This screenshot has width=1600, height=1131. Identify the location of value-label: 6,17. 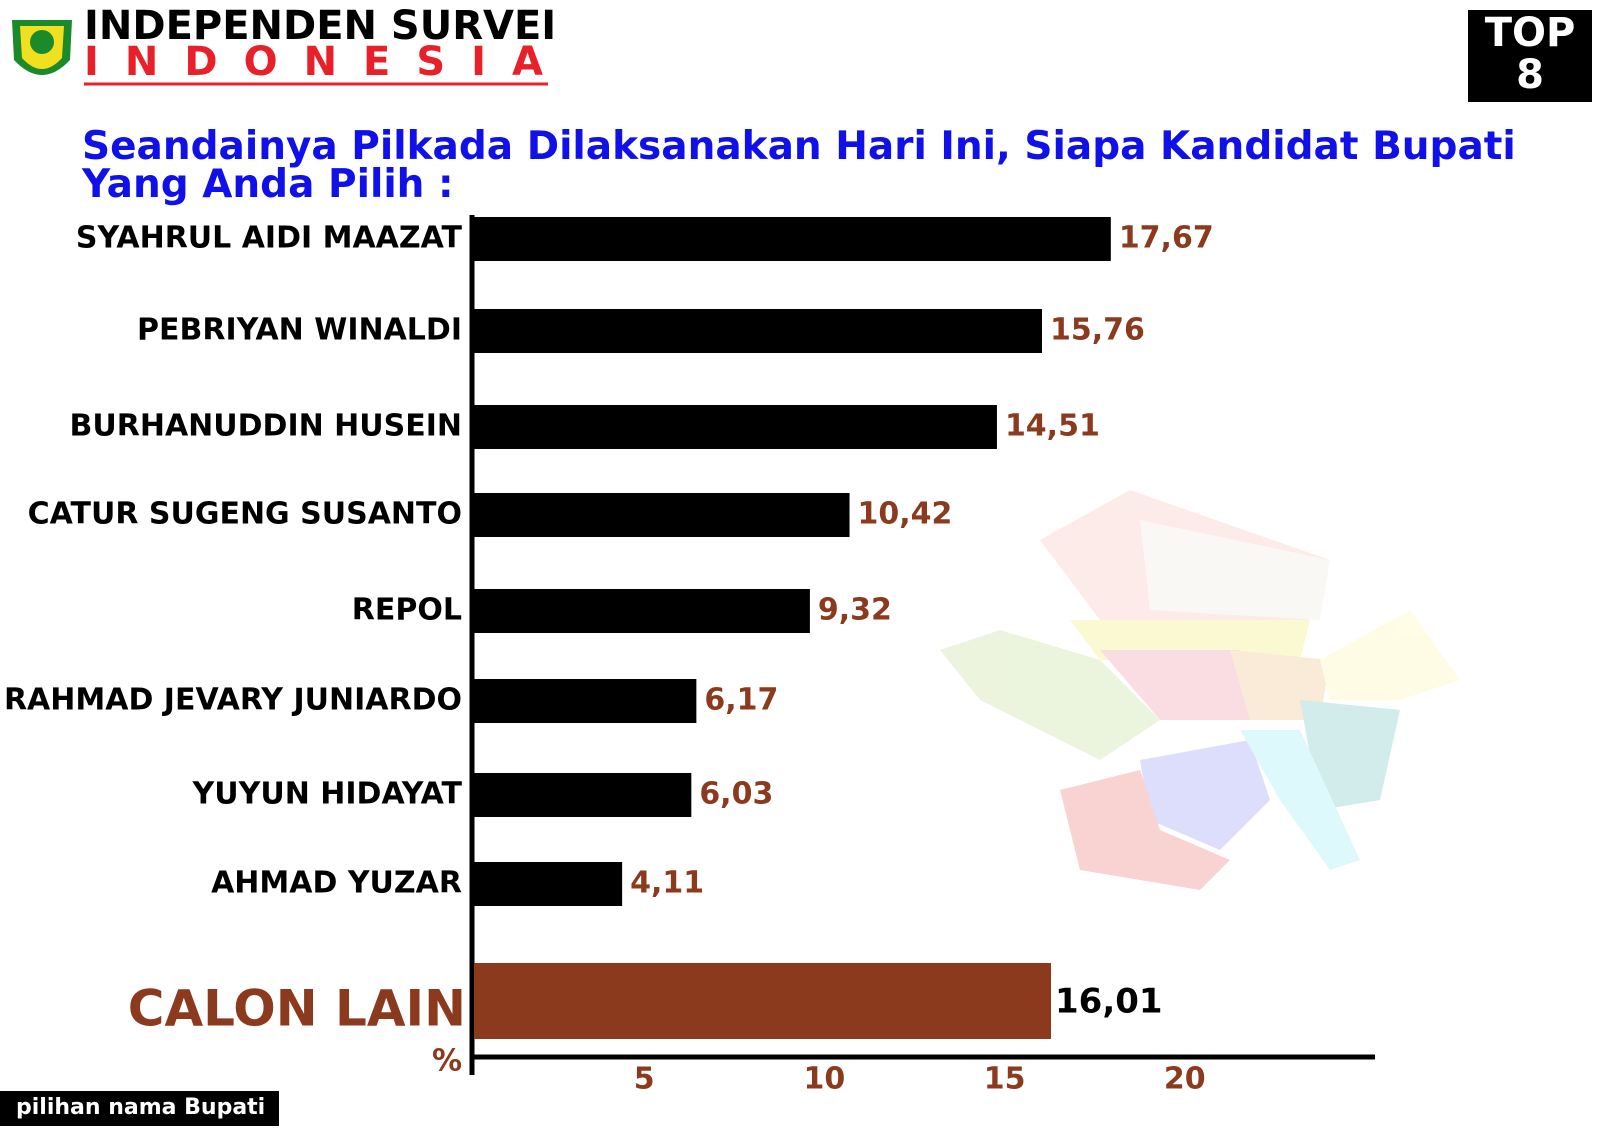
(741, 700).